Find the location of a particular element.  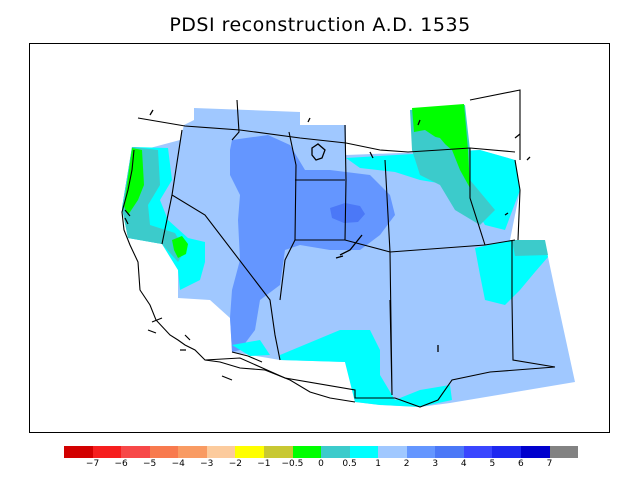

legend-tick-label: 0.5 is located at coordinates (349, 464).